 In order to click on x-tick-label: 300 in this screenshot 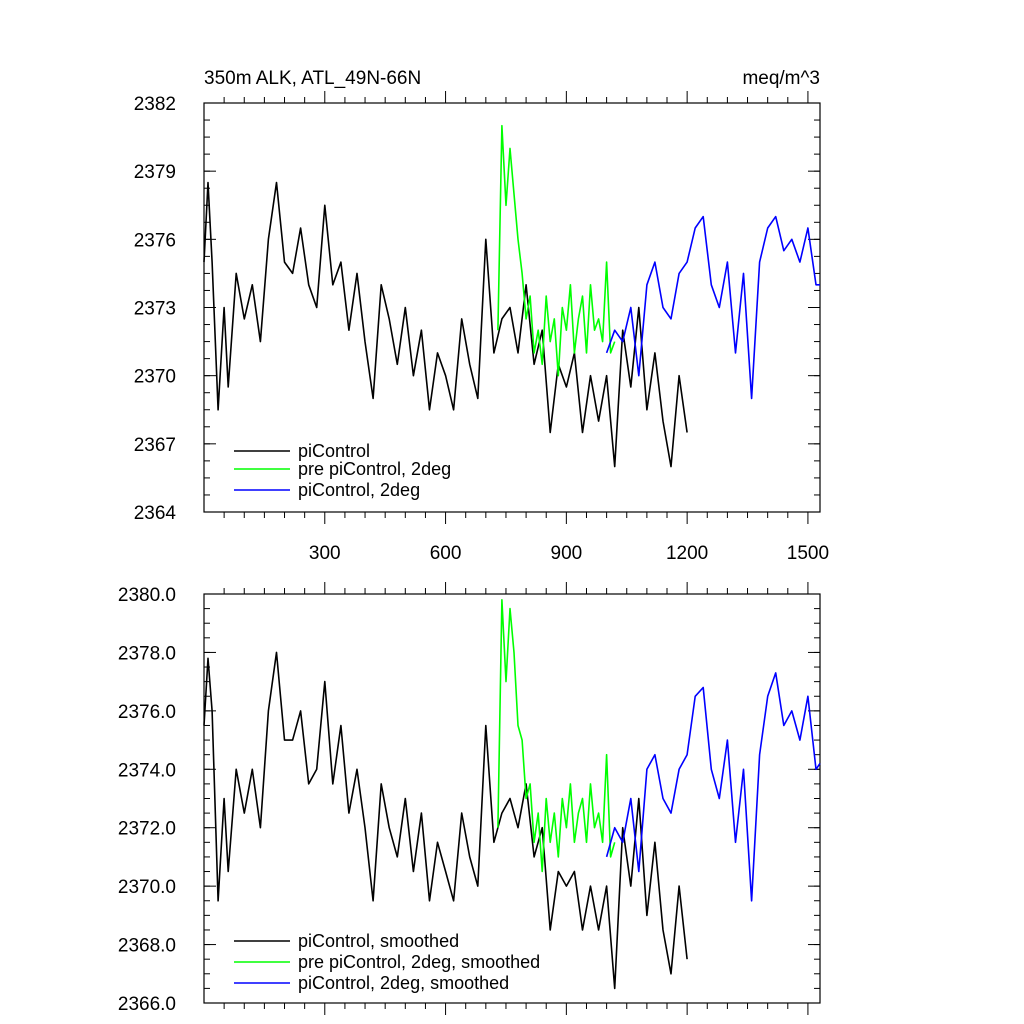, I will do `click(325, 553)`.